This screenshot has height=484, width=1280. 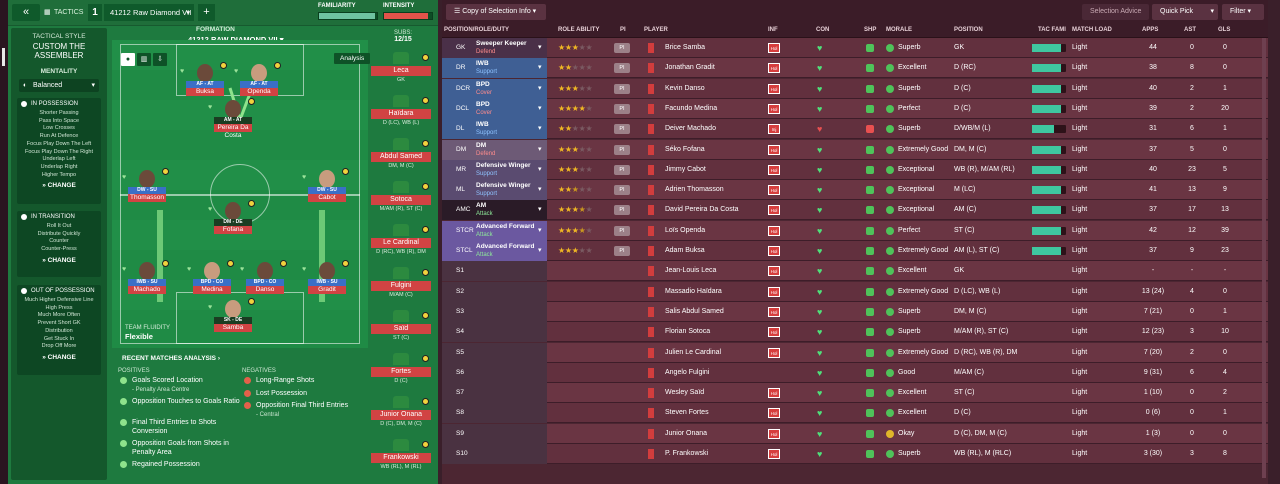 What do you see at coordinates (690, 68) in the screenshot?
I see `player-name: Jonathan Gradit` at bounding box center [690, 68].